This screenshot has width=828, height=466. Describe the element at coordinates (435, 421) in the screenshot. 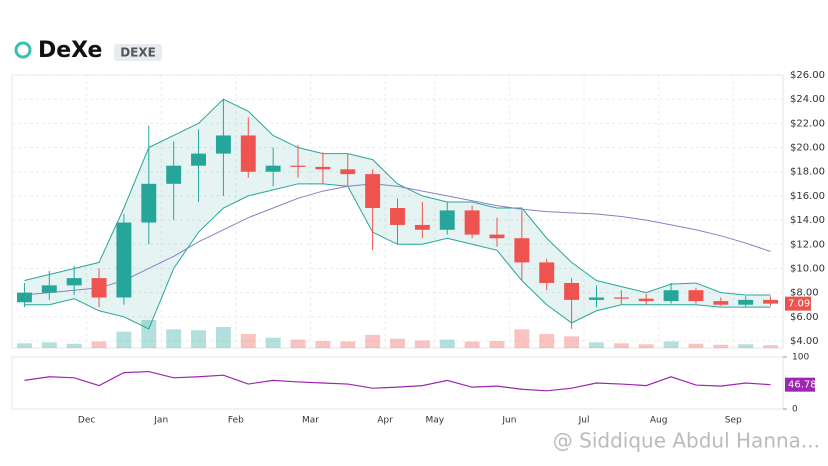

I see `x-tick-label: May` at that location.